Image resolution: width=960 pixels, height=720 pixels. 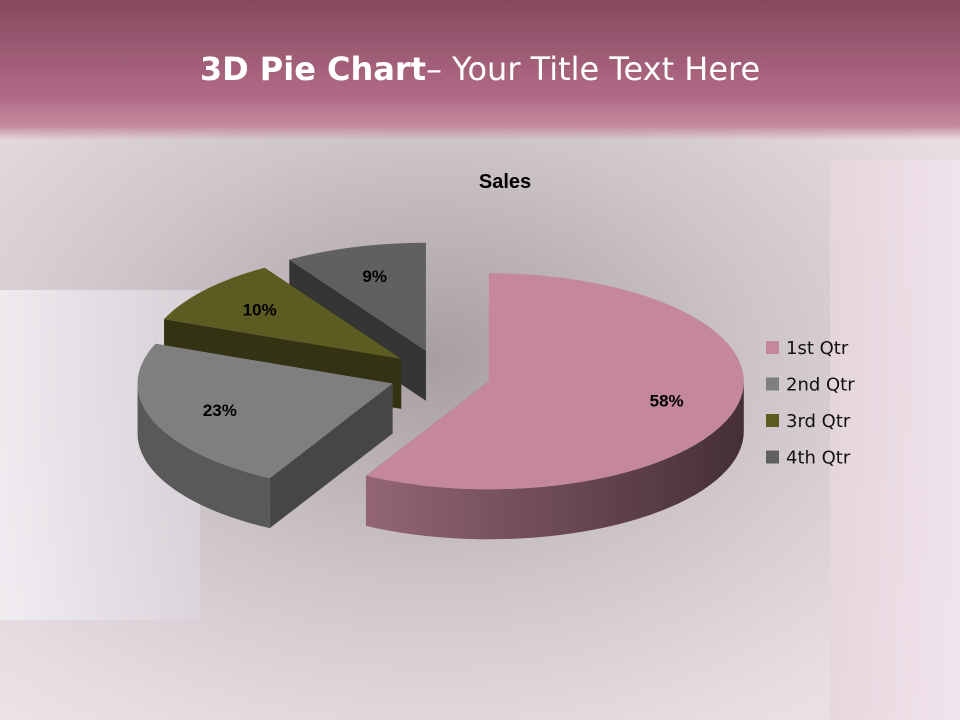 What do you see at coordinates (374, 276) in the screenshot?
I see `data-label-4: 9%` at bounding box center [374, 276].